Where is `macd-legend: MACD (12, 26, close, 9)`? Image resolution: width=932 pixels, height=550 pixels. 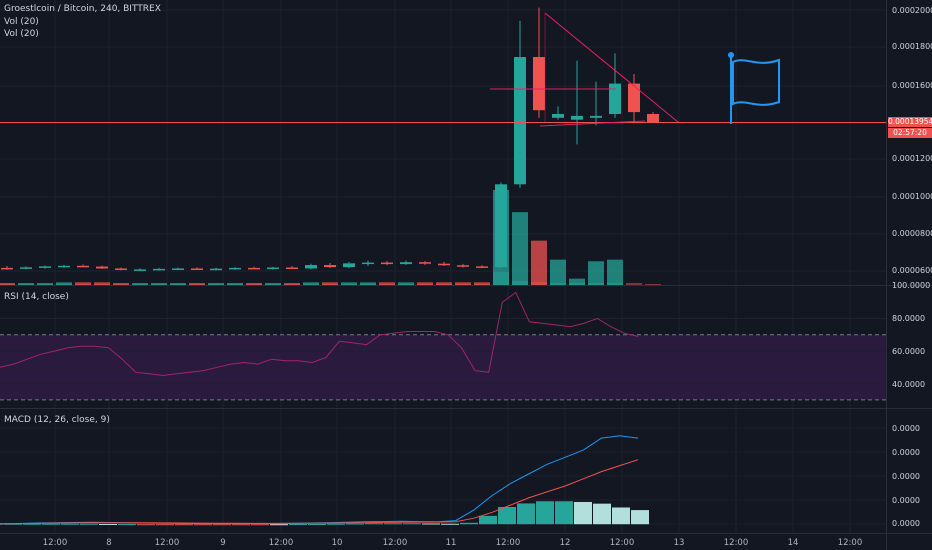 macd-legend: MACD (12, 26, close, 9) is located at coordinates (57, 420).